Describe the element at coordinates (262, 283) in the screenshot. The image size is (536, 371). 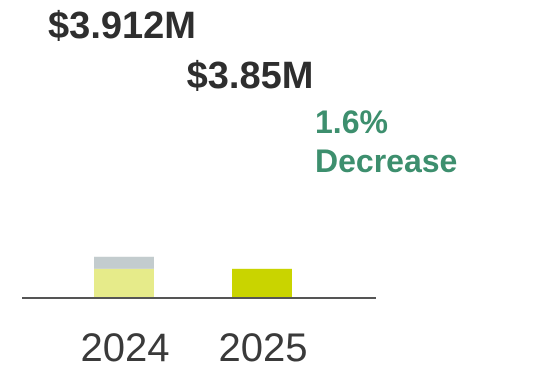
I see `bar-2025` at that location.